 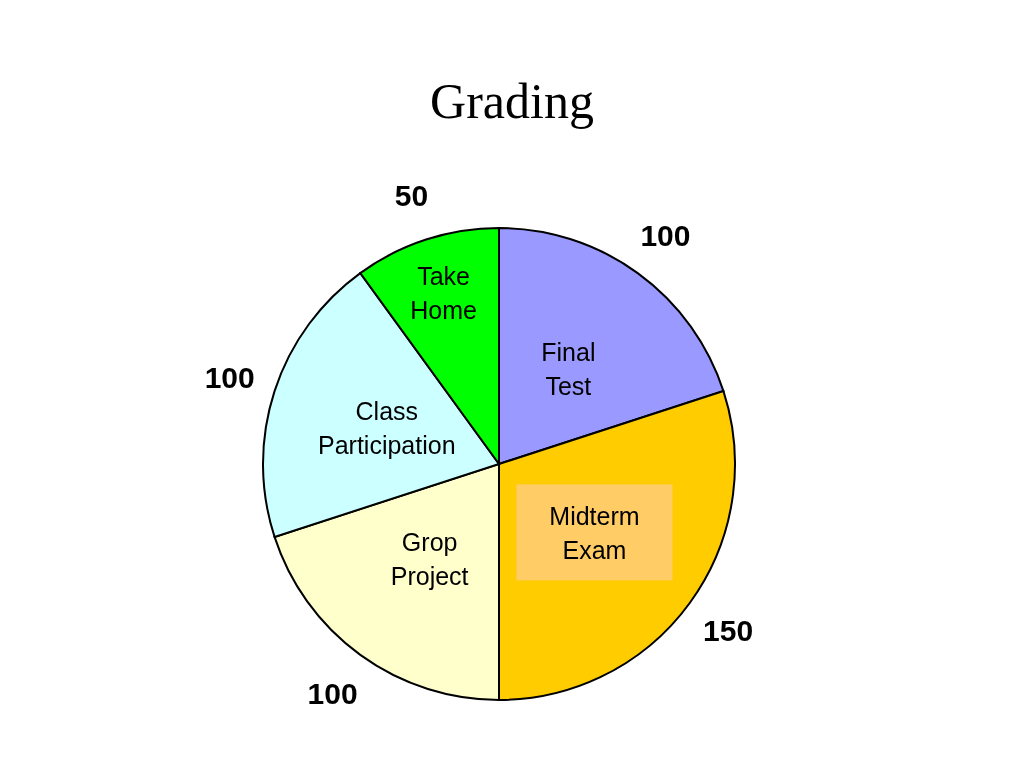 What do you see at coordinates (411, 195) in the screenshot?
I see `data-label: 50` at bounding box center [411, 195].